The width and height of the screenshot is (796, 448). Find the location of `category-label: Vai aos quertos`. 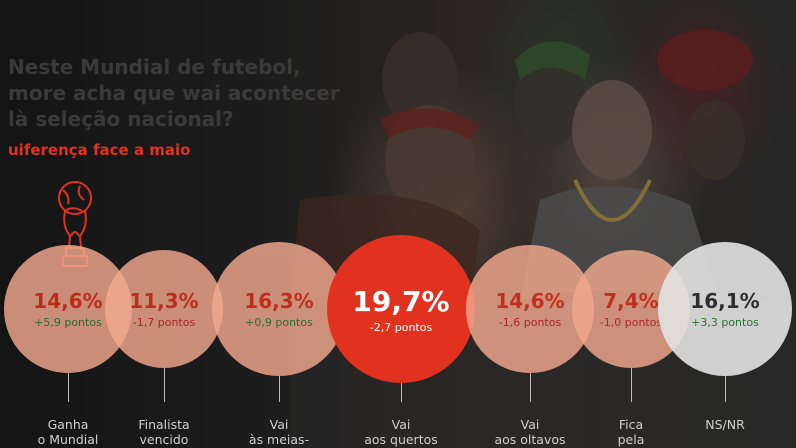

category-label: Vai aos quertos is located at coordinates (401, 432).